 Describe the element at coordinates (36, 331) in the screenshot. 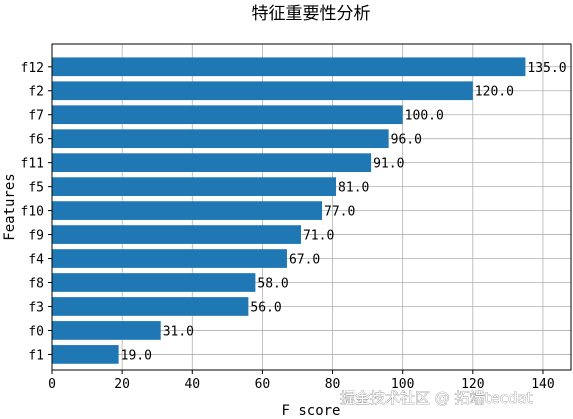

I see `y-tick-label: f0` at that location.